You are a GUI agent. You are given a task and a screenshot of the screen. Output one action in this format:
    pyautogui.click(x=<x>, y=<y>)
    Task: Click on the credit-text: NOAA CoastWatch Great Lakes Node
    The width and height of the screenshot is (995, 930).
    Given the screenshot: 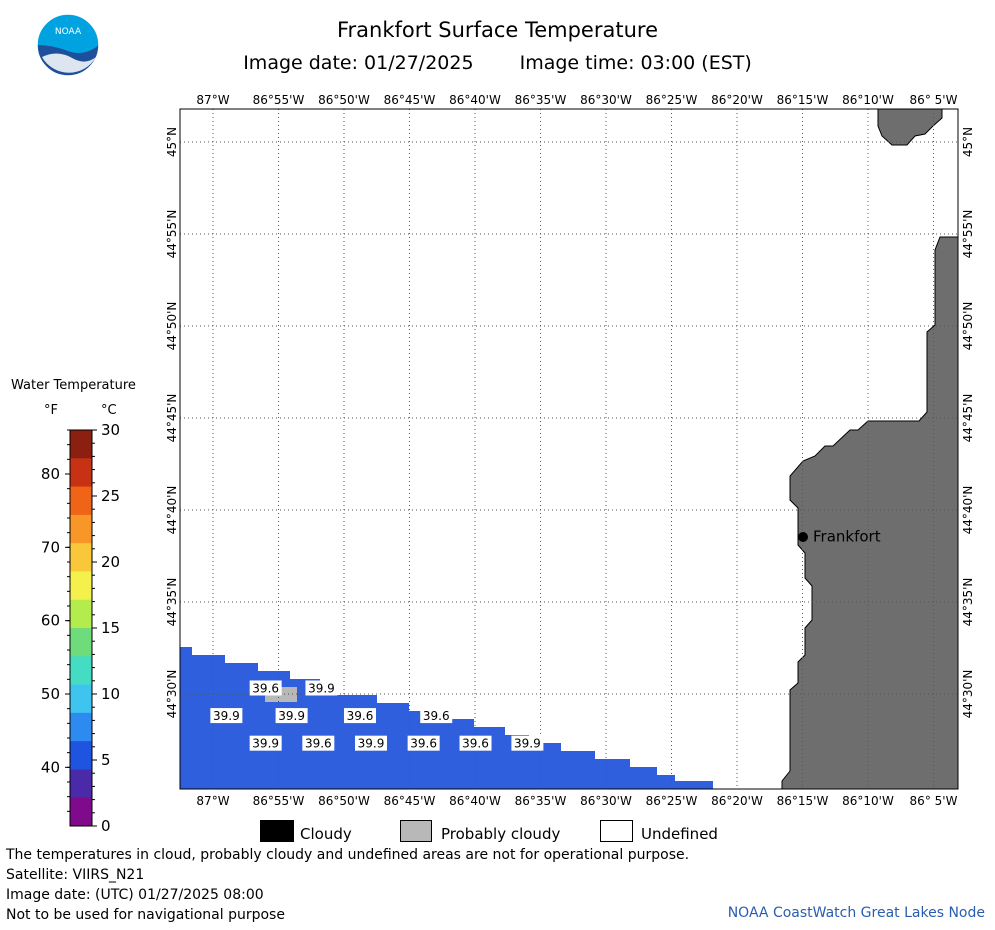 What is the action you would take?
    pyautogui.click(x=856, y=913)
    